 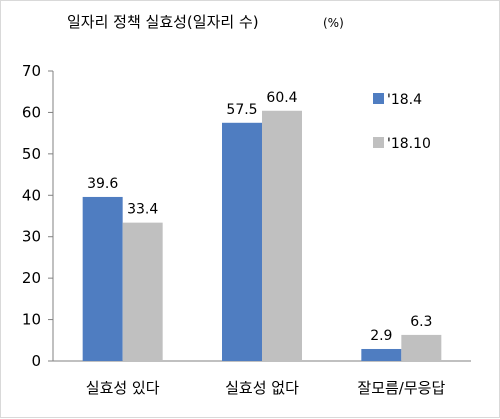 I want to click on legend-label: '18.10, so click(x=409, y=144).